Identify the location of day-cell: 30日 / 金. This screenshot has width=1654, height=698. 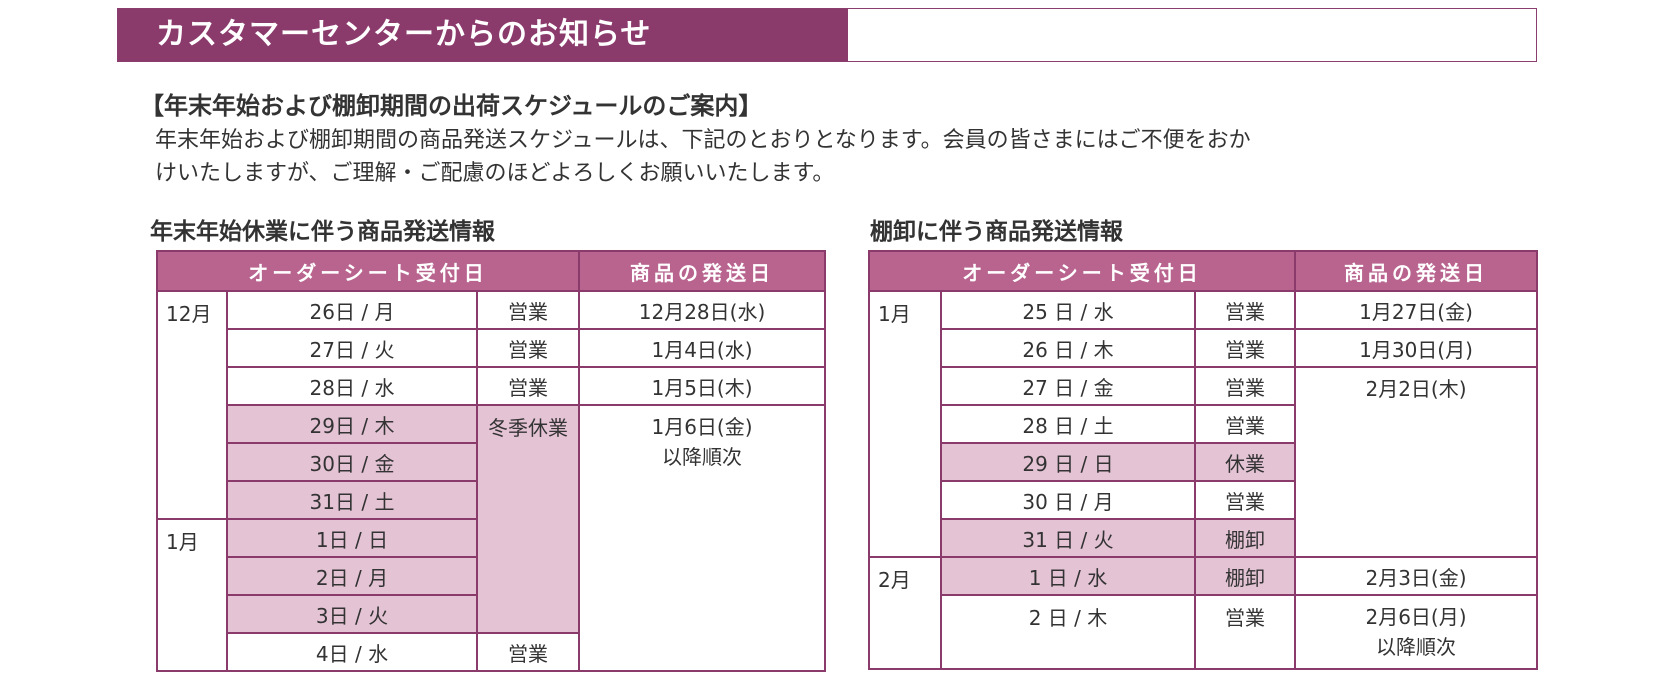
(352, 462).